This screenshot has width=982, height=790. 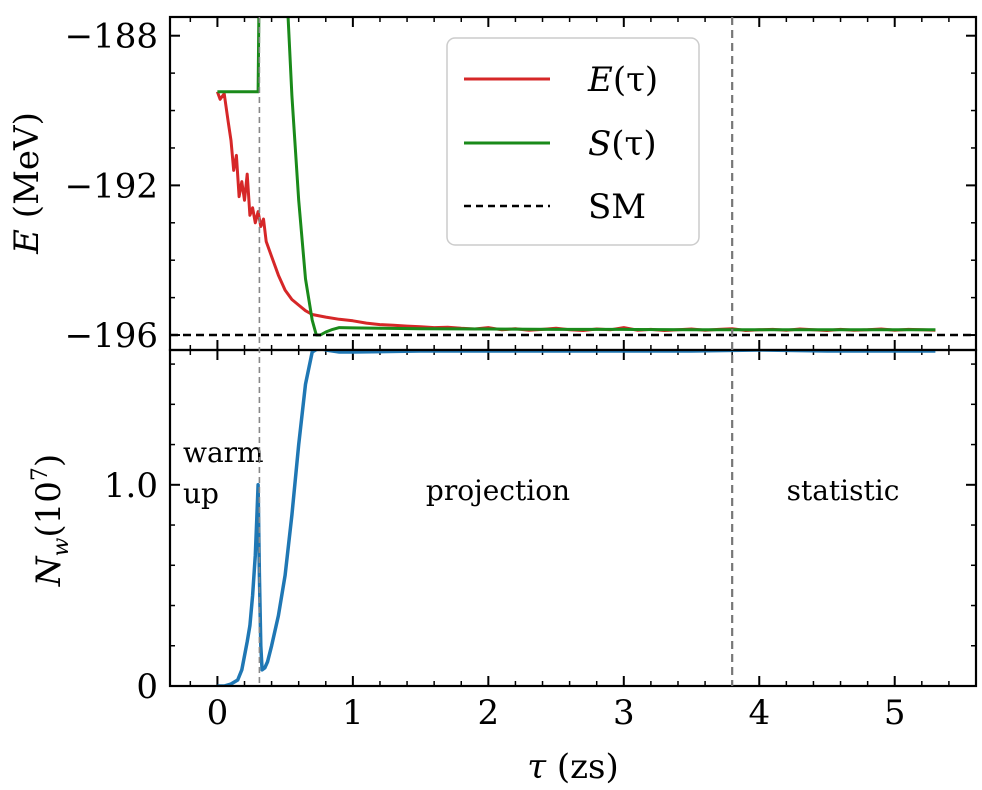 I want to click on x-tick-label: 3, so click(x=624, y=713).